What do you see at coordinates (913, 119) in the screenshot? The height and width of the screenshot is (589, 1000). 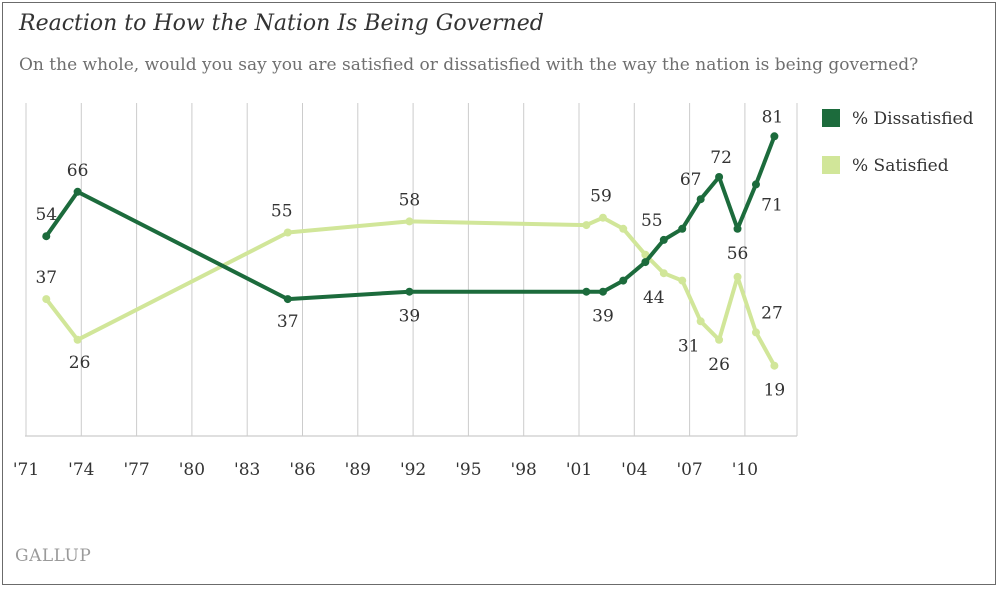 I see `legend-label: % Dissatisfied` at bounding box center [913, 119].